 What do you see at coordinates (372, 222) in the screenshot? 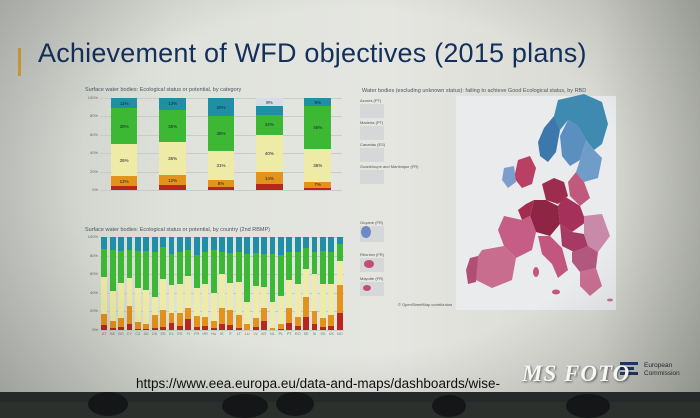
I see `inset-label-guyane: Guyane (FR)` at bounding box center [372, 222].